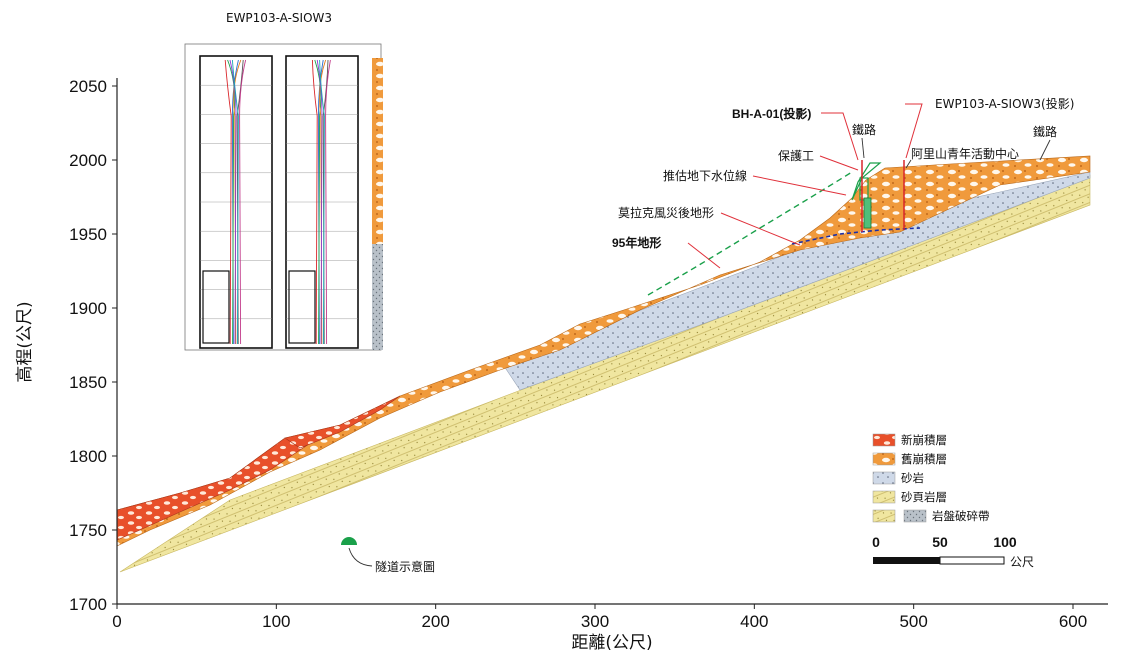 The image size is (1132, 658). Describe the element at coordinates (388, 555) in the screenshot. I see `tunnel-marker: 隧道示意圖` at that location.